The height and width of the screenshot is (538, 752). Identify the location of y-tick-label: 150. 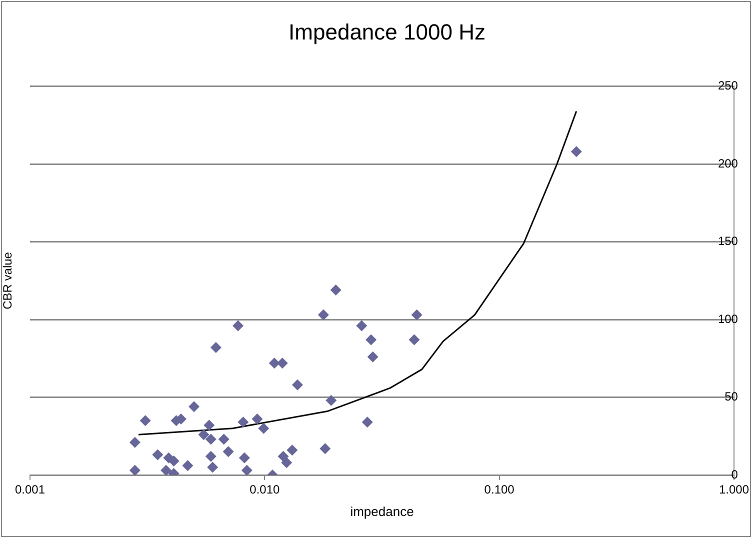
(728, 241).